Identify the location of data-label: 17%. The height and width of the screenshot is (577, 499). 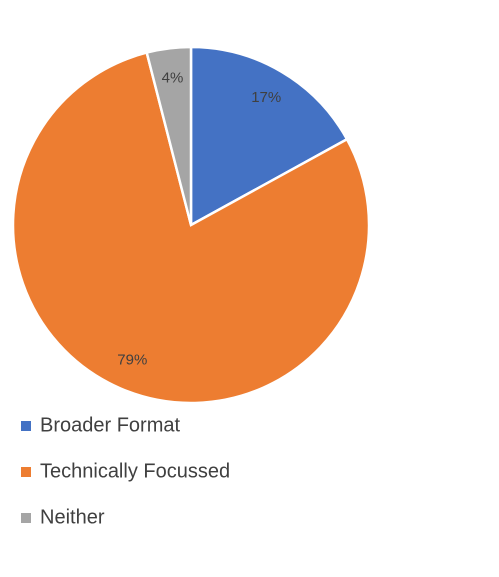
(266, 97).